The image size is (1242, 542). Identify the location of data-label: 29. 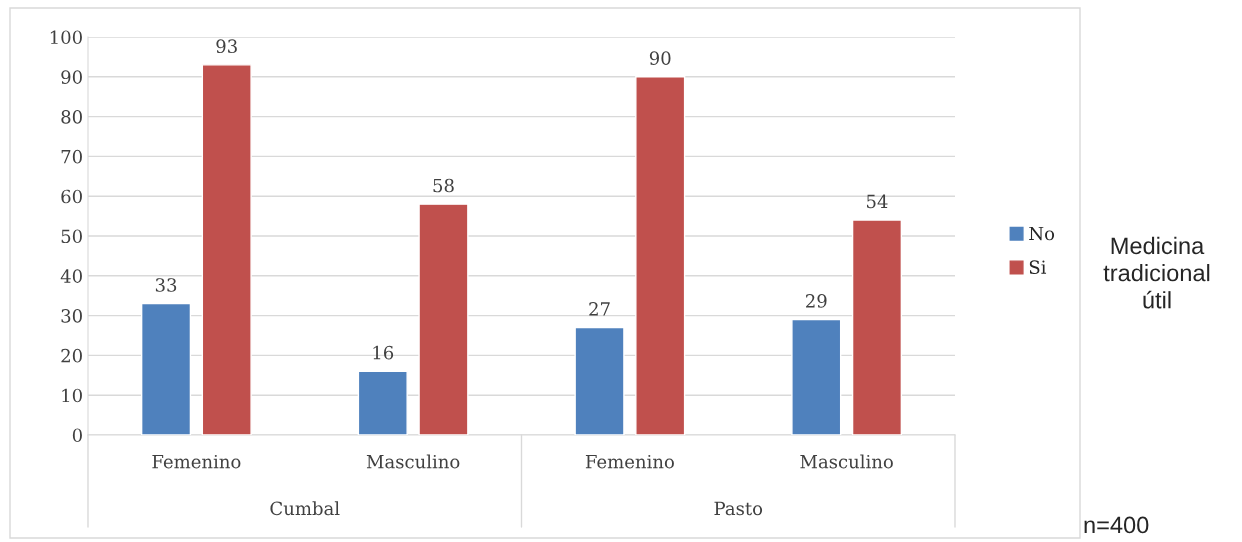
(816, 301).